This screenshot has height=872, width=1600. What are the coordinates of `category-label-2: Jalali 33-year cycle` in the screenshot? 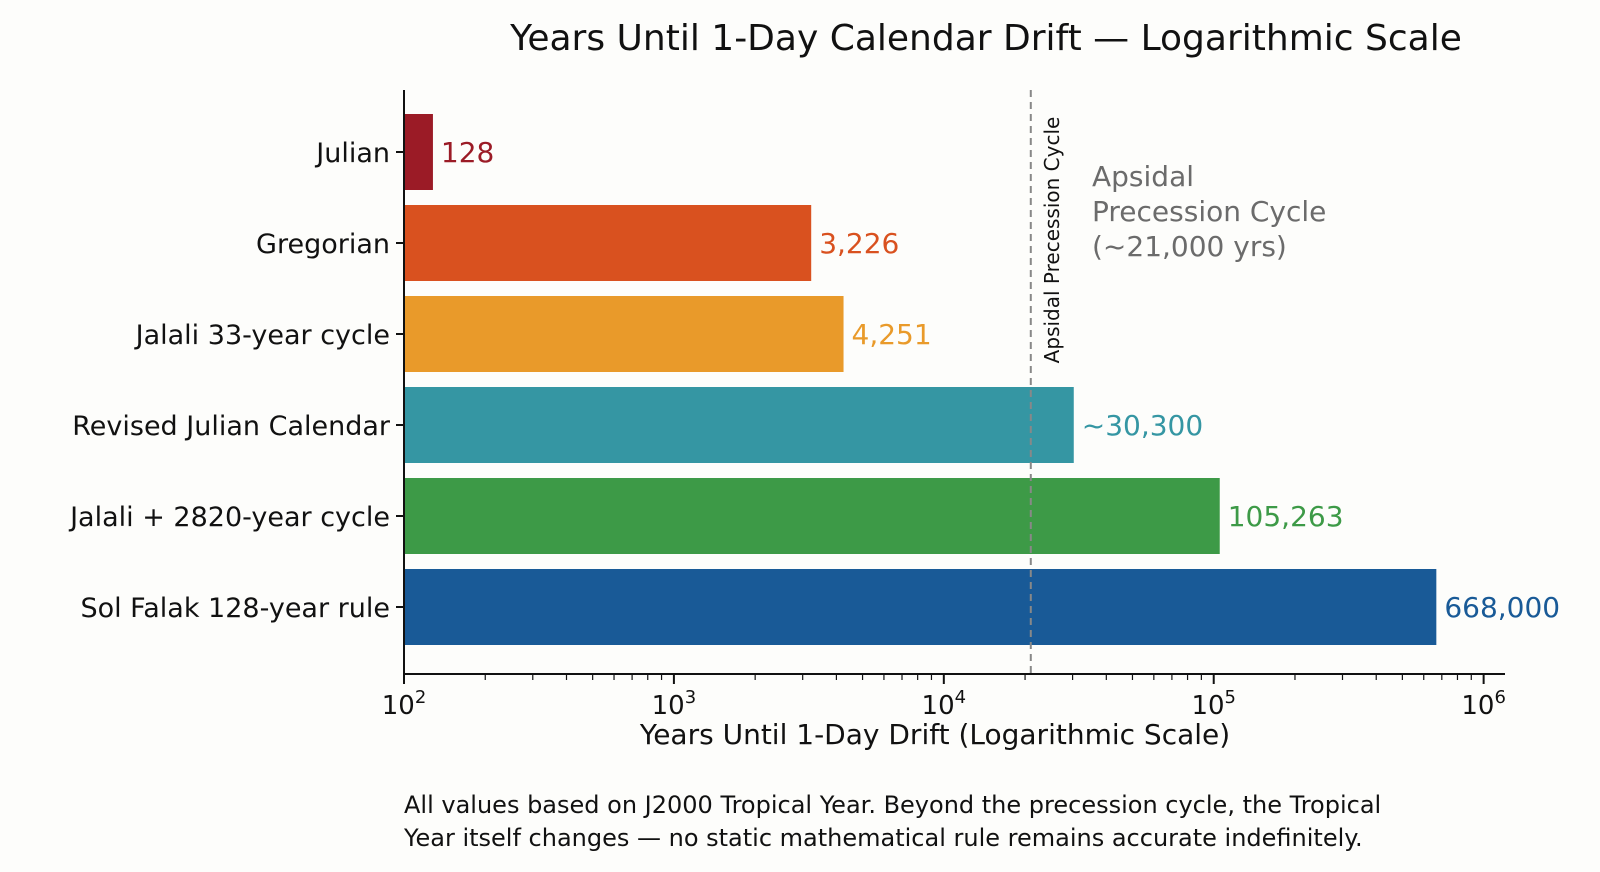 It's located at (262, 335).